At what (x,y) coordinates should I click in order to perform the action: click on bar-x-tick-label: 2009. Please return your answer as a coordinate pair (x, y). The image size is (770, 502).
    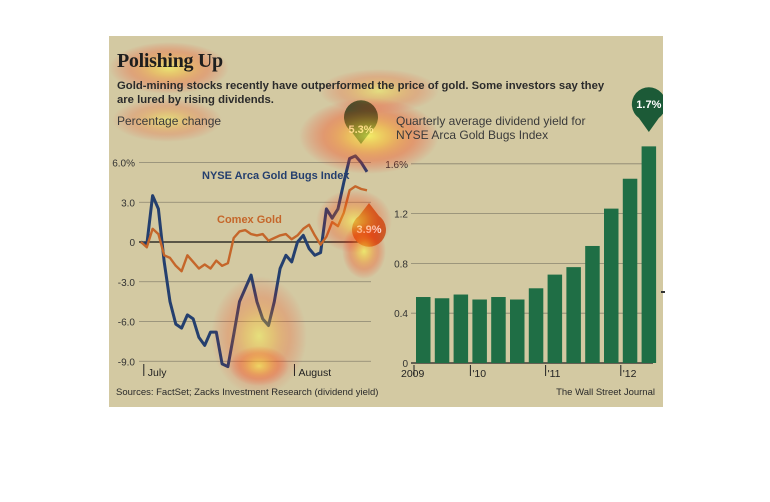
    Looking at the image, I should click on (413, 374).